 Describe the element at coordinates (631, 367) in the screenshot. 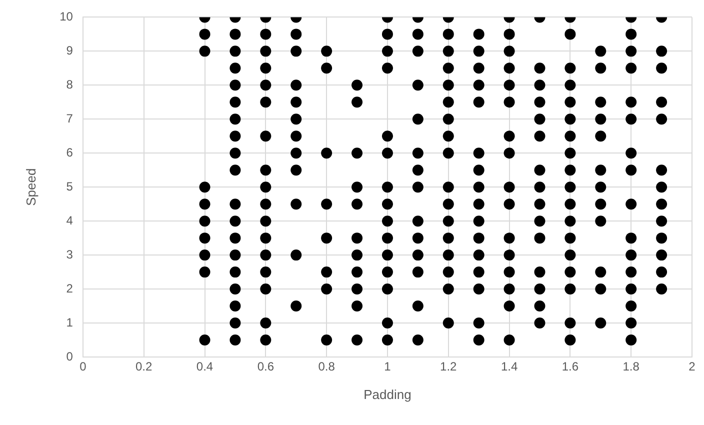

I see `x-tick-label: 1.8` at that location.